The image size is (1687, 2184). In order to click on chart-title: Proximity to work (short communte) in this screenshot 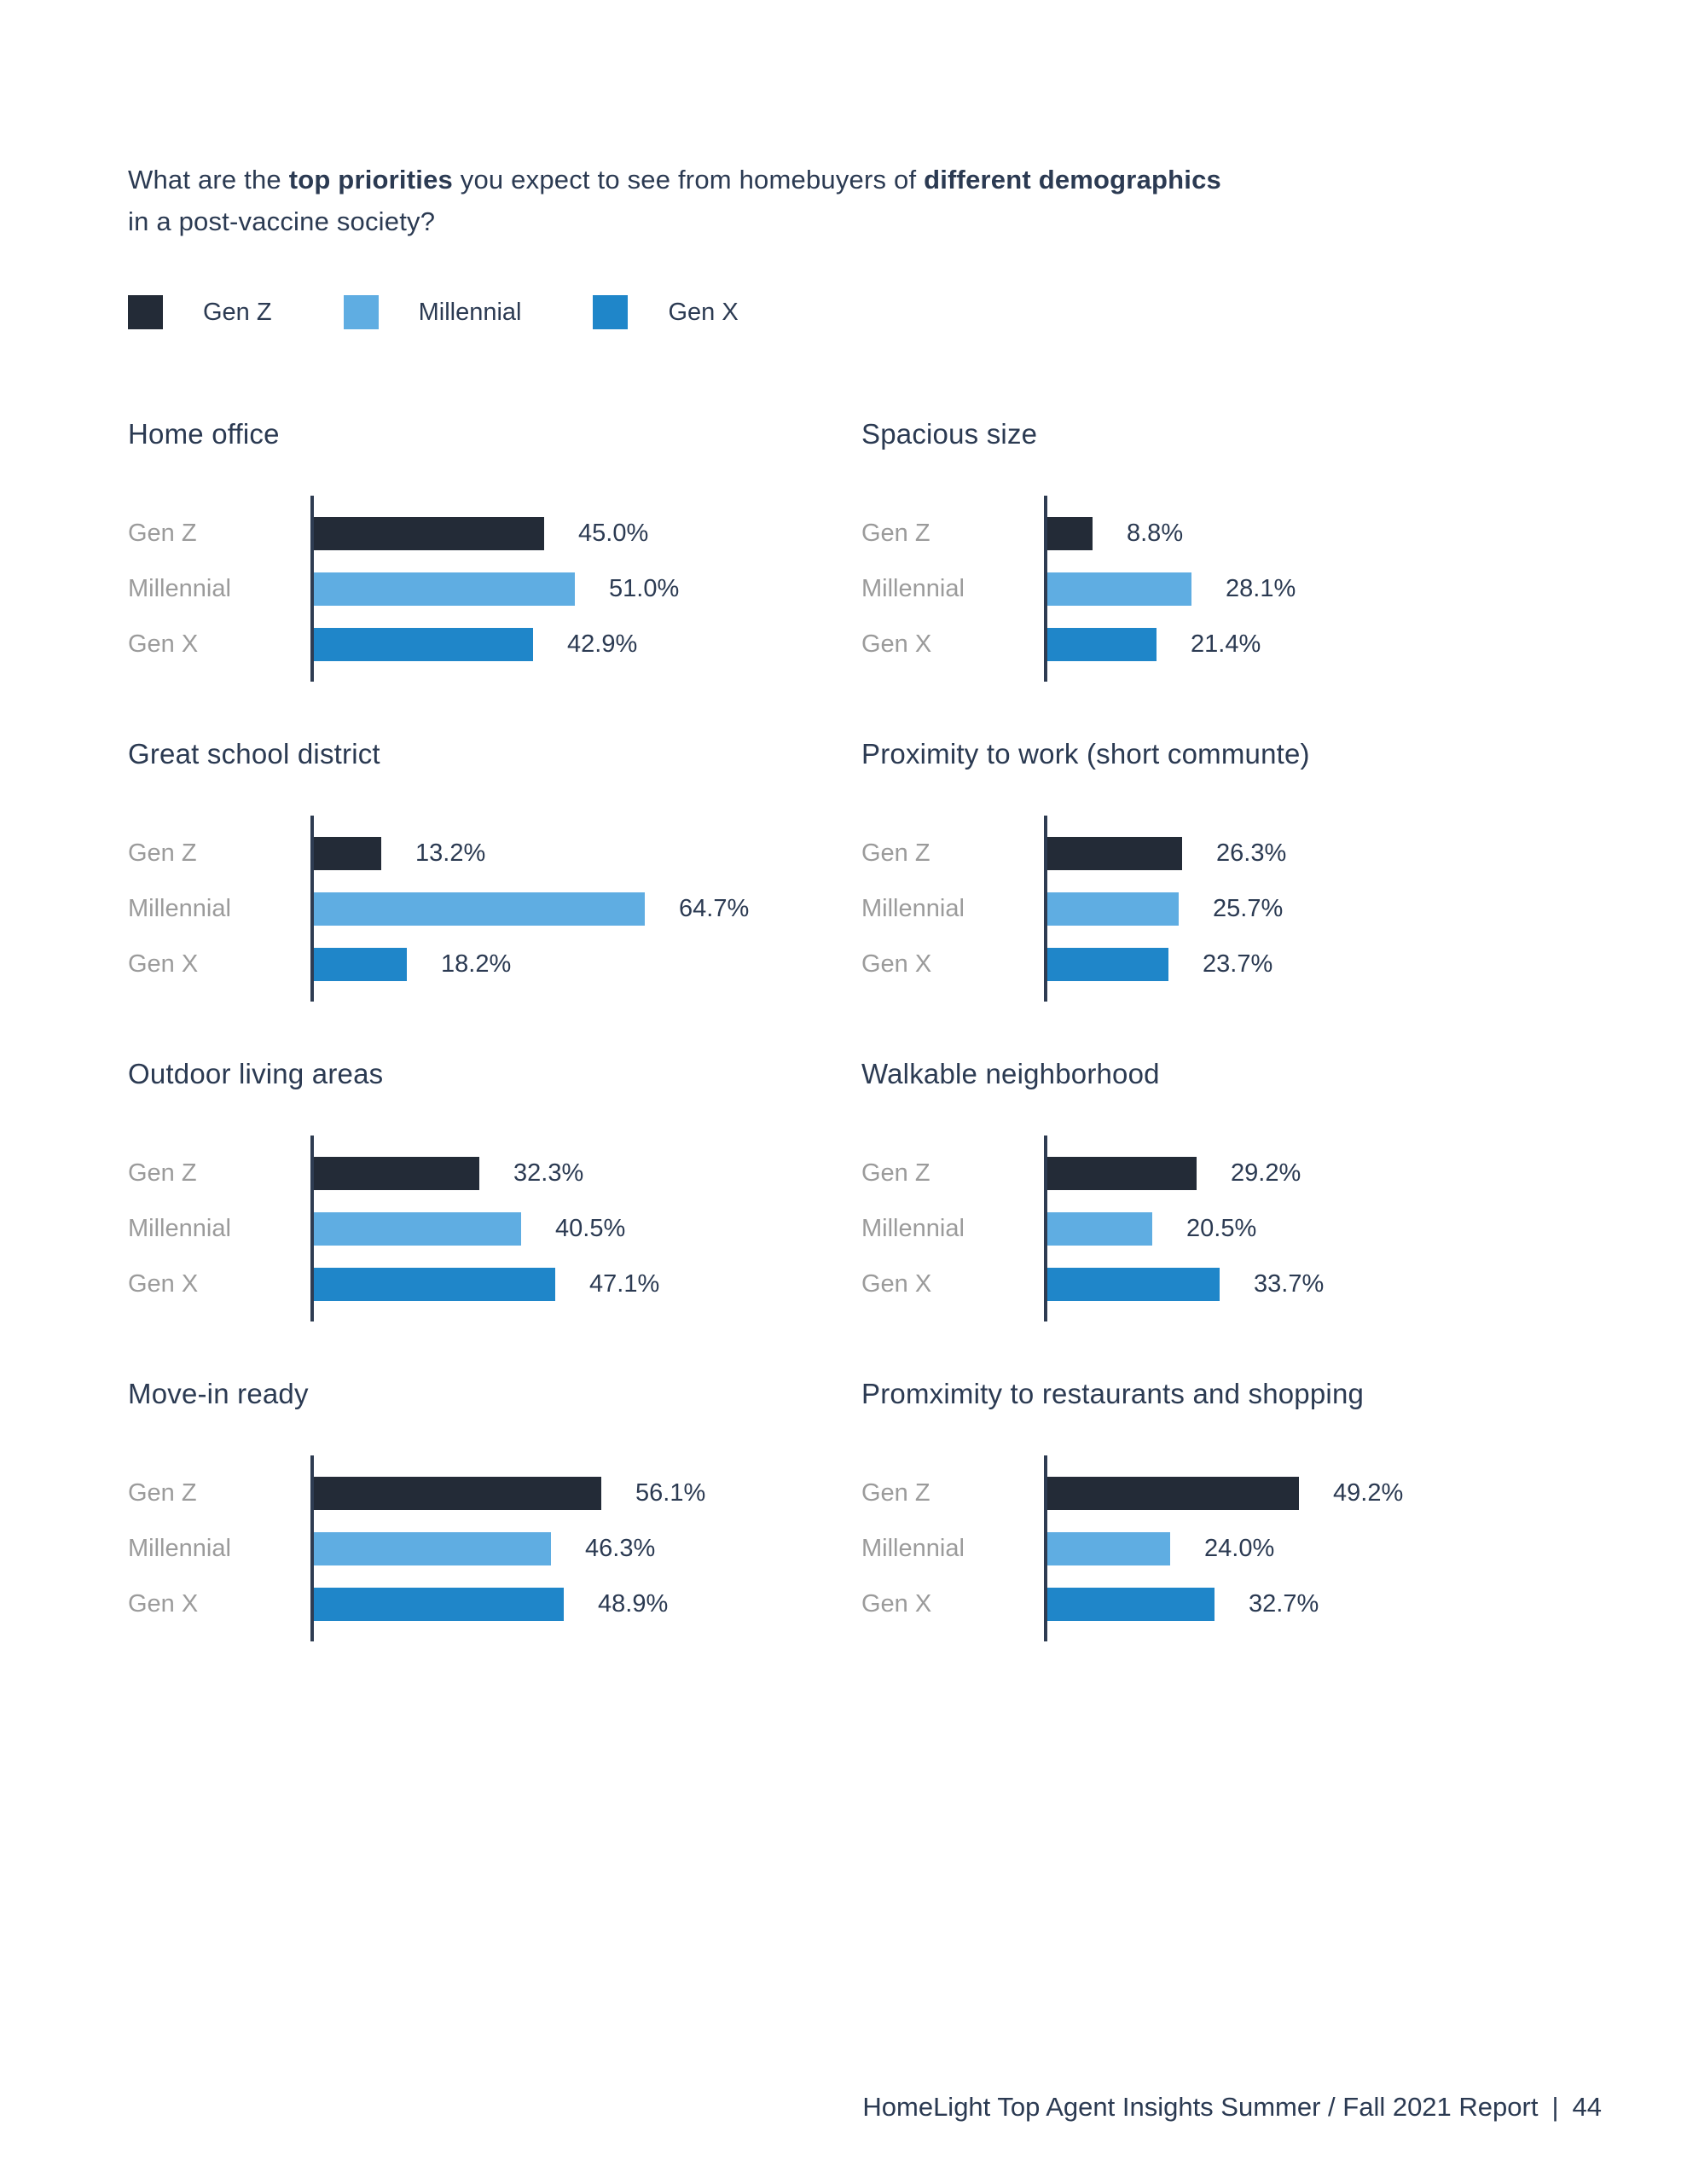, I will do `click(1086, 754)`.